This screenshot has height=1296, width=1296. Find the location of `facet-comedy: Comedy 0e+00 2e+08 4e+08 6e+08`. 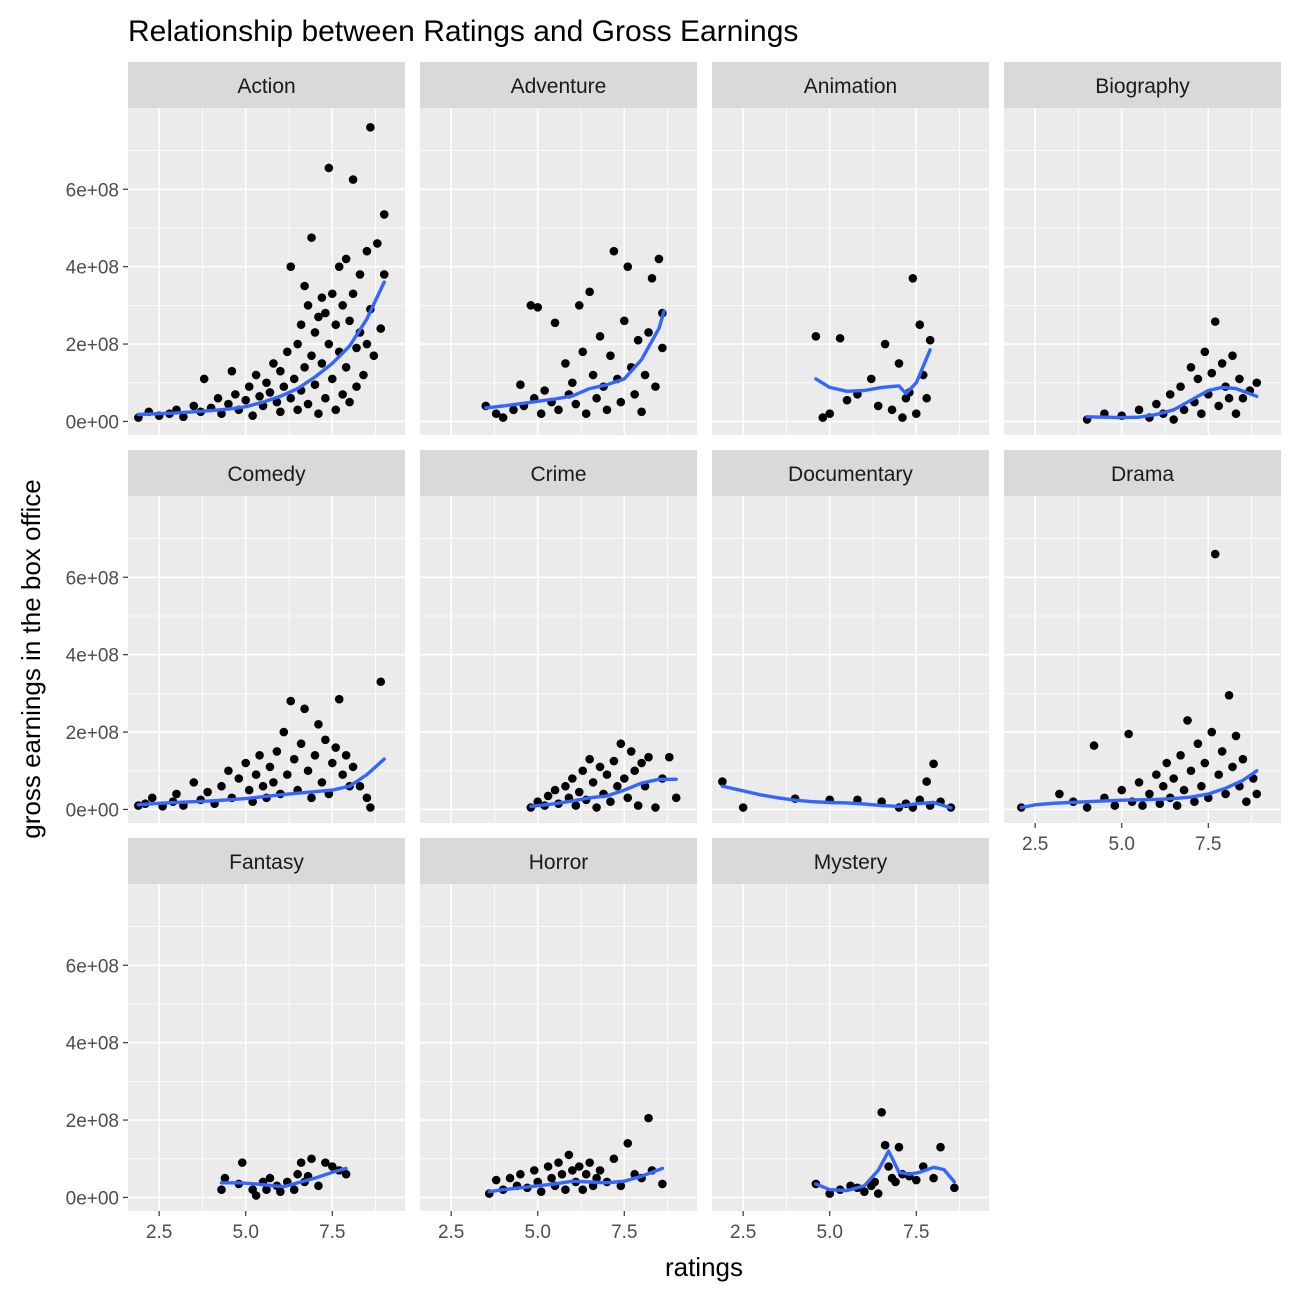

facet-comedy: Comedy 0e+00 2e+08 4e+08 6e+08 is located at coordinates (235, 636).